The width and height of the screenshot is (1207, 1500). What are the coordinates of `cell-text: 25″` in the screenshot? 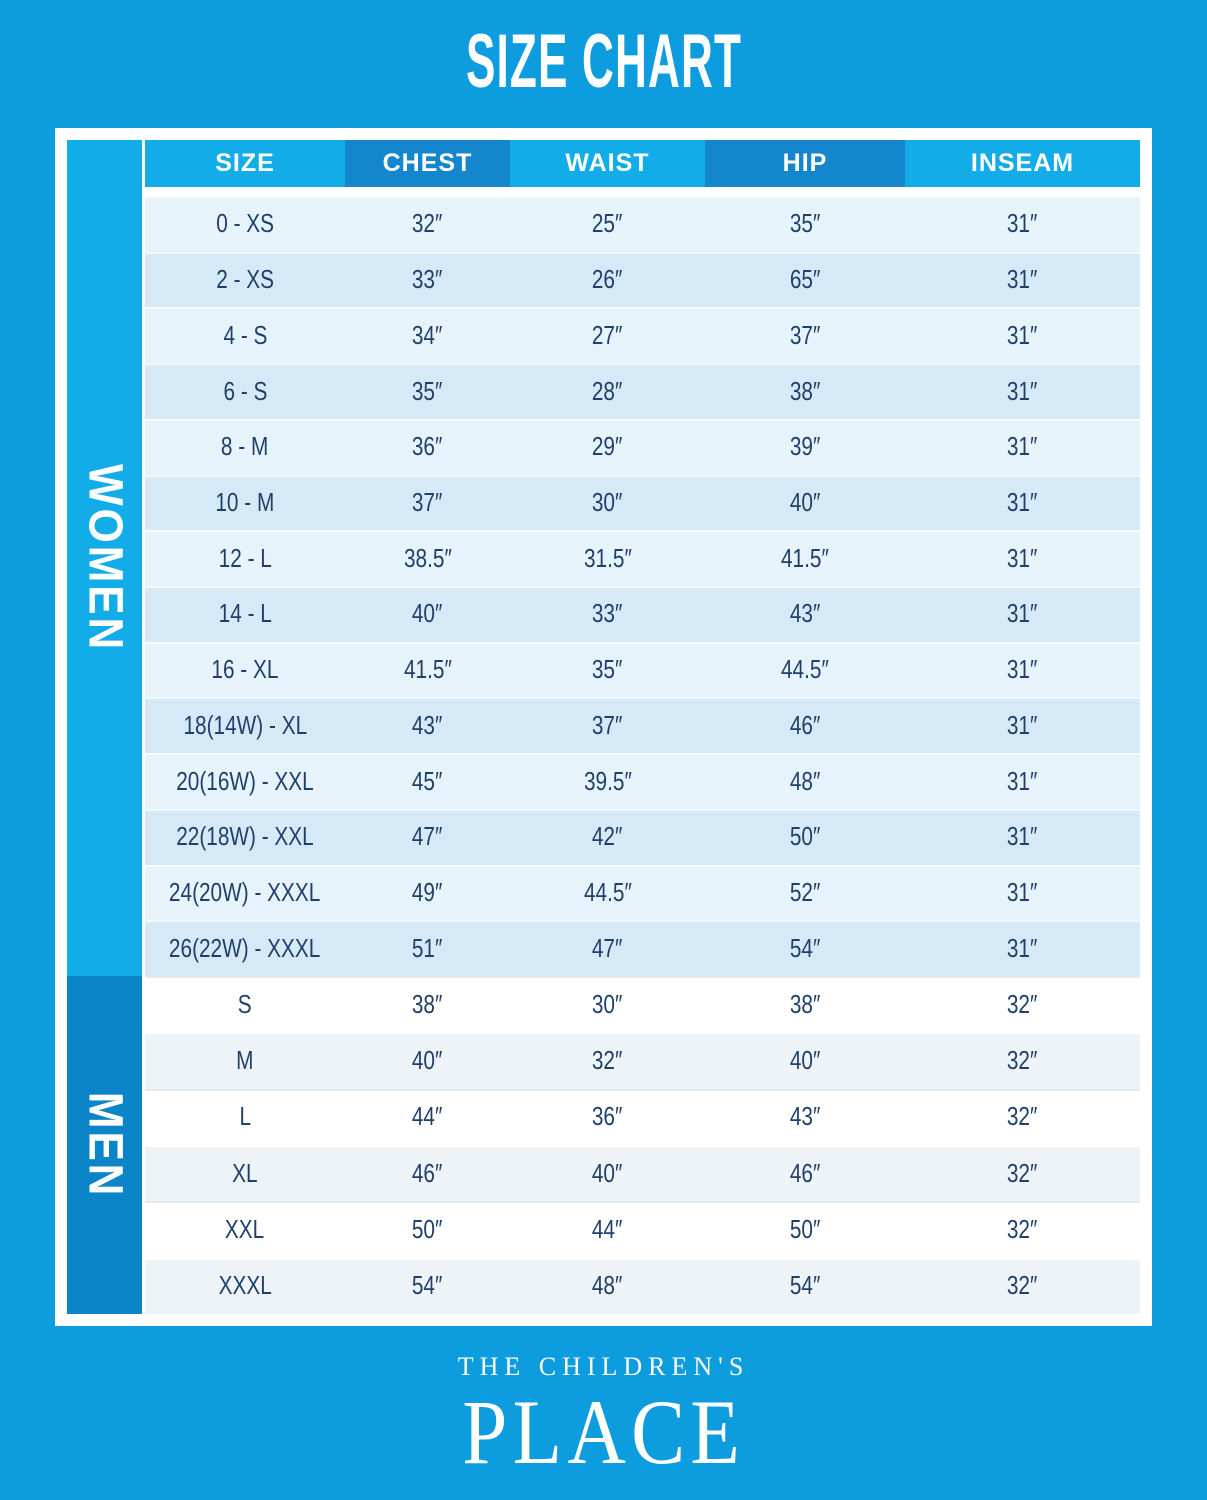 It's located at (607, 223).